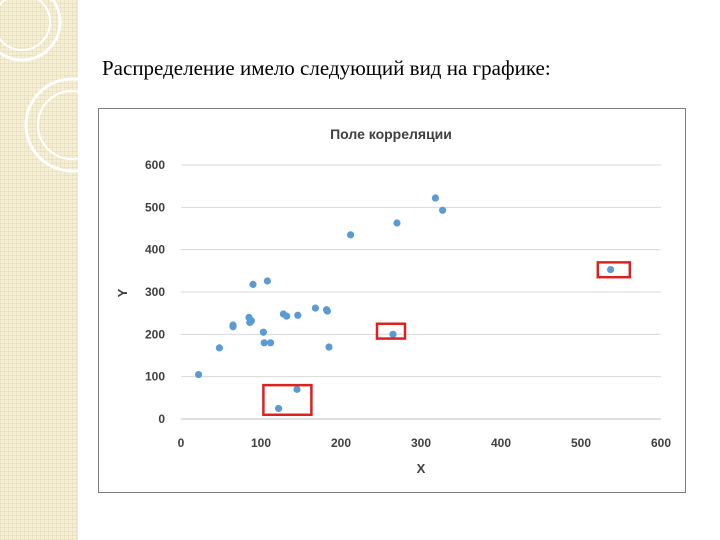  What do you see at coordinates (155, 250) in the screenshot?
I see `y-tick-label: 400` at bounding box center [155, 250].